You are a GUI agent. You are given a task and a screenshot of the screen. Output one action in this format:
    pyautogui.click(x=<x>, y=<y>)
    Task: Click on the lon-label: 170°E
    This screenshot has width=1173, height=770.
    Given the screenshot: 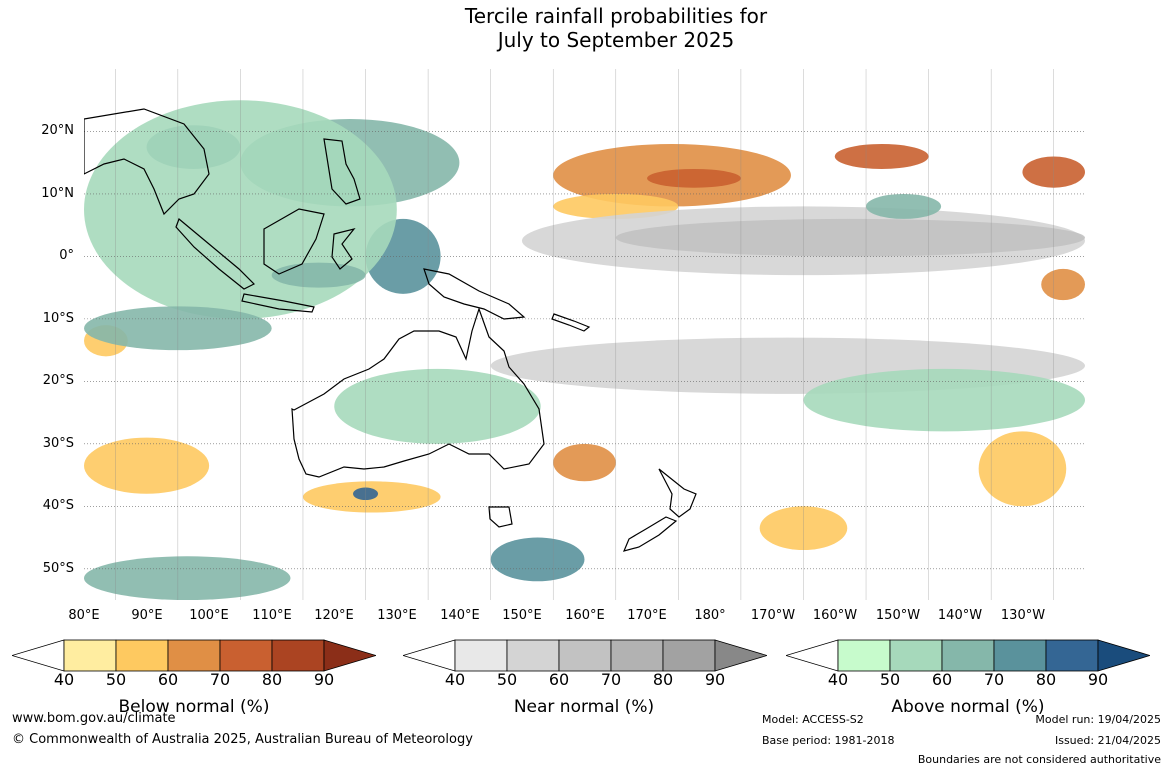 What is the action you would take?
    pyautogui.click(x=647, y=615)
    